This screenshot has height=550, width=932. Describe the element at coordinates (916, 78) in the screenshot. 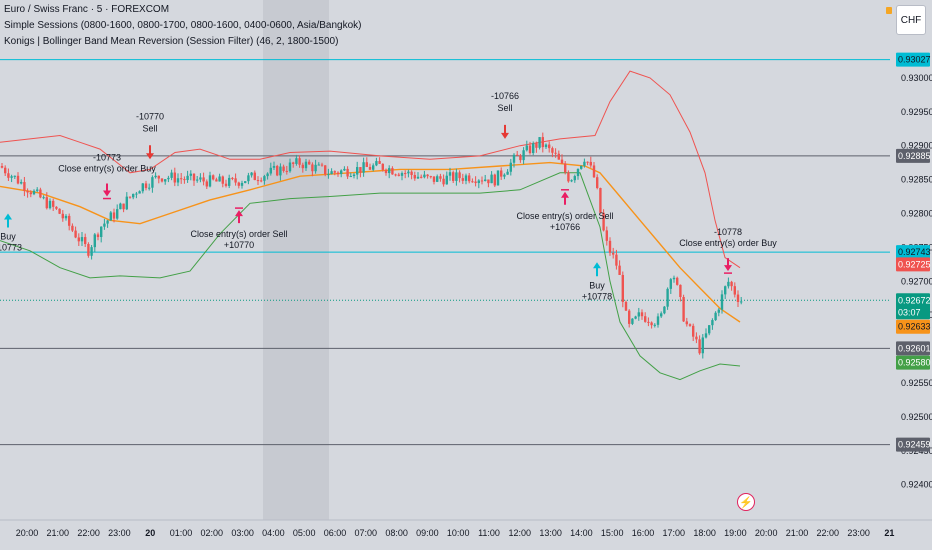

I see `y-tick-label: 0.93000` at that location.